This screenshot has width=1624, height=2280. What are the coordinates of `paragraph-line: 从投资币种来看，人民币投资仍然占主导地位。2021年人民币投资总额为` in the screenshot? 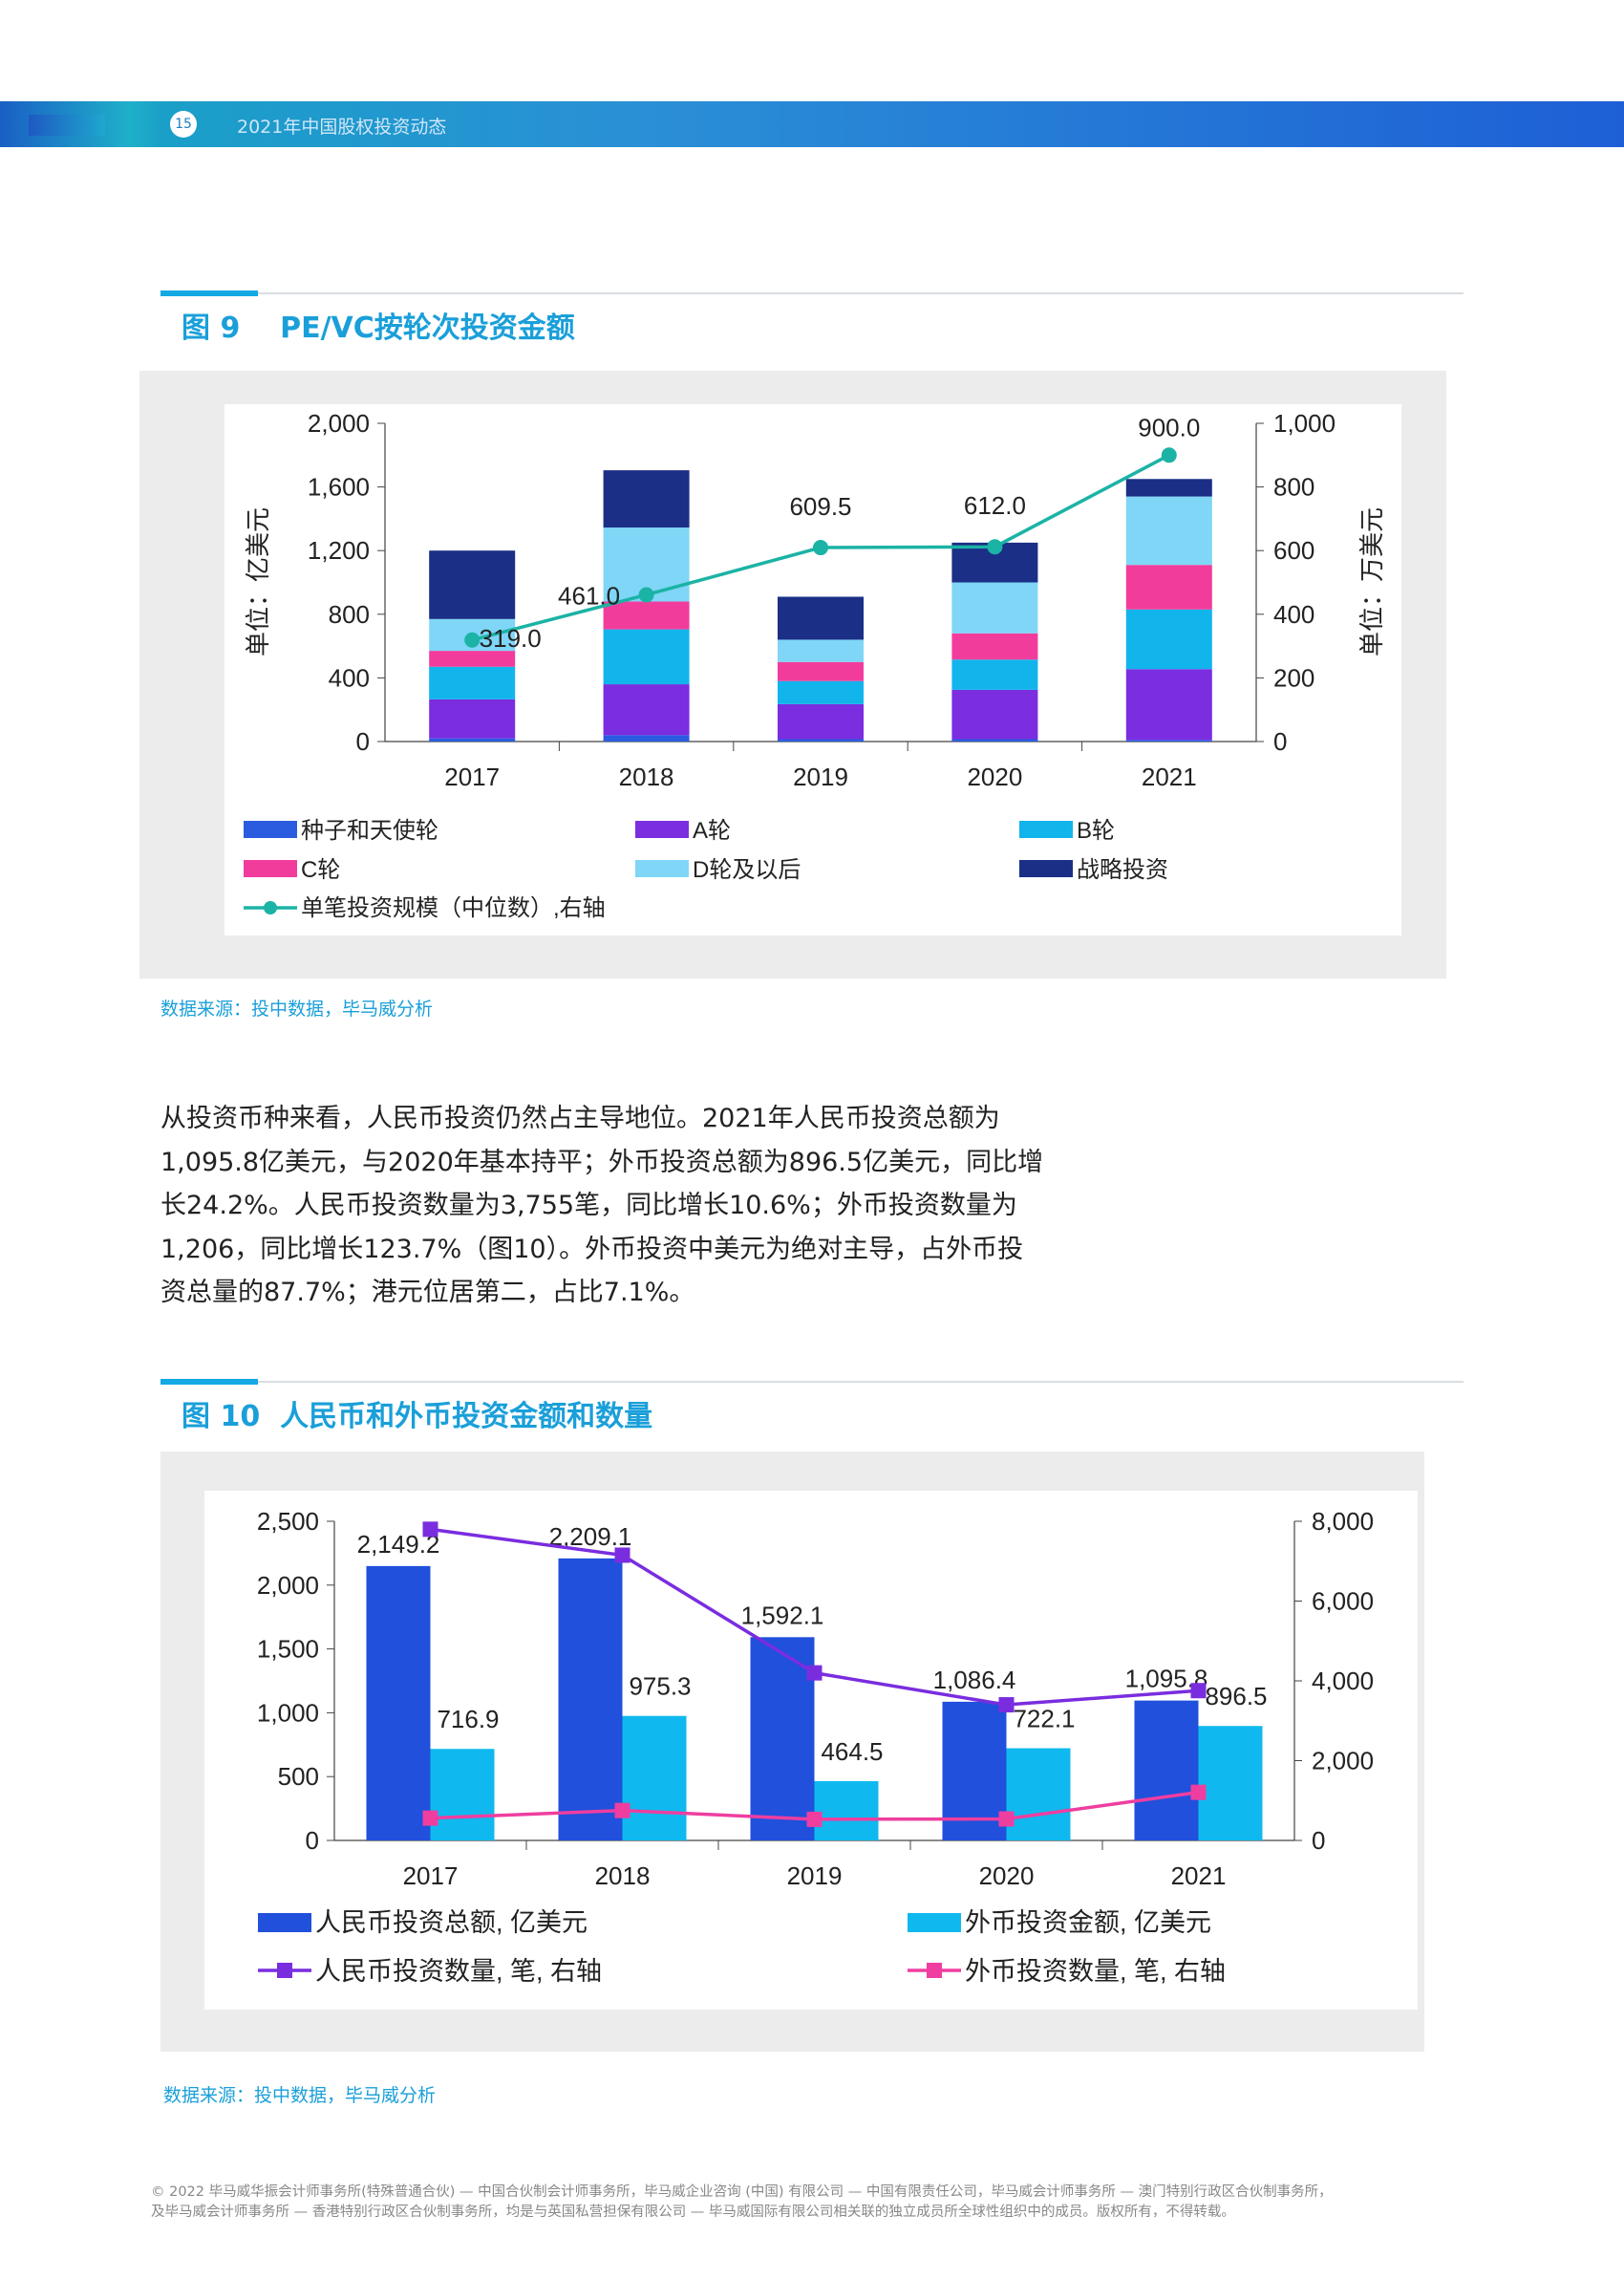 It's located at (580, 1118).